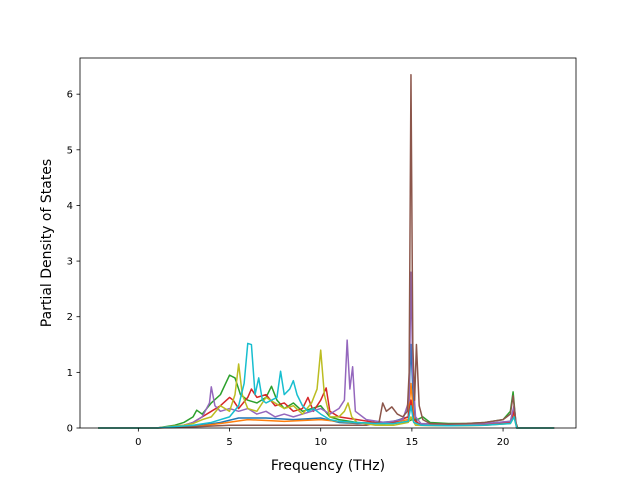  Describe the element at coordinates (47, 243) in the screenshot. I see `y-axis-label: Partial Density of States` at that location.